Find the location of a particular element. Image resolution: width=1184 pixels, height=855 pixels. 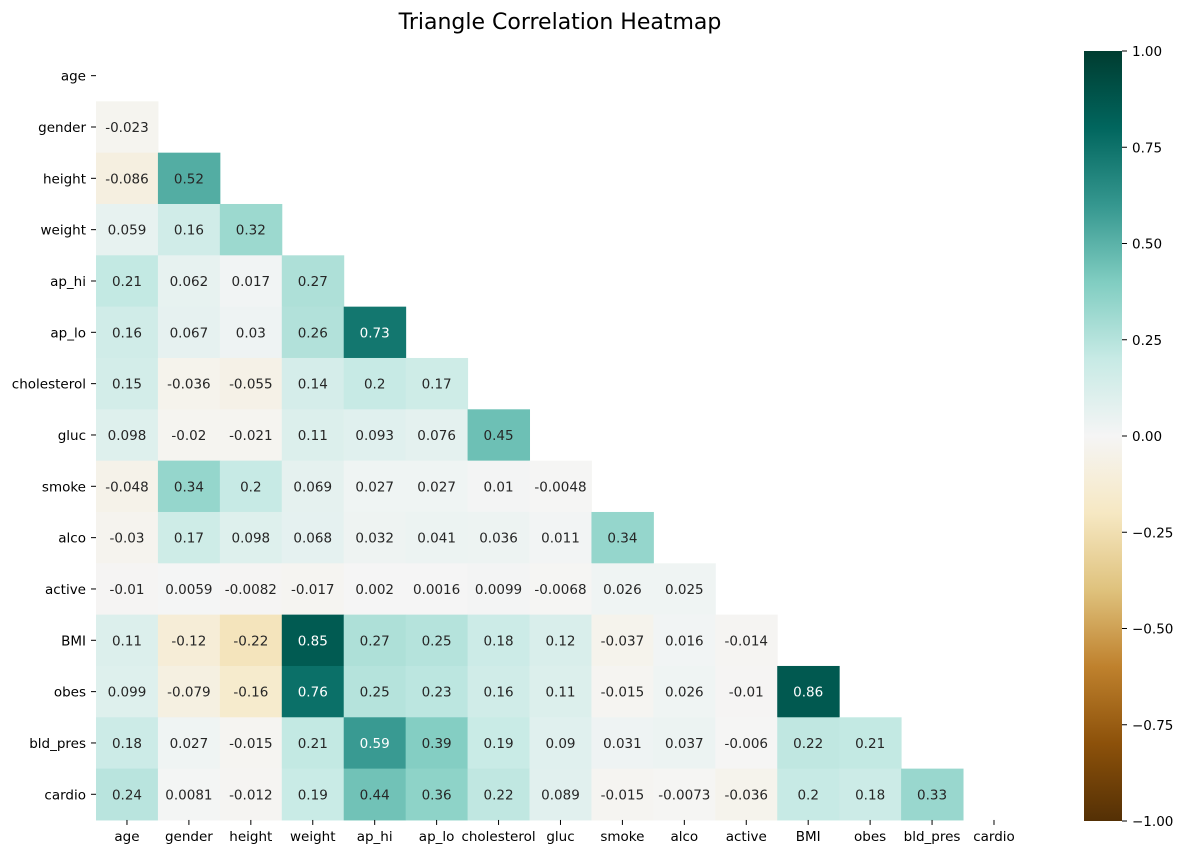

cell-value-label: 0.25 is located at coordinates (375, 693).